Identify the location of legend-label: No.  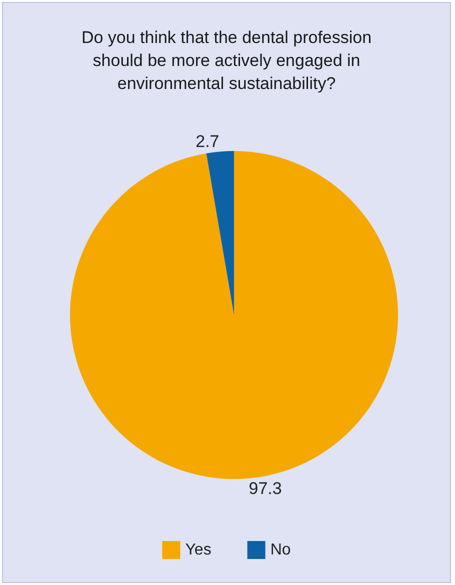
(280, 550).